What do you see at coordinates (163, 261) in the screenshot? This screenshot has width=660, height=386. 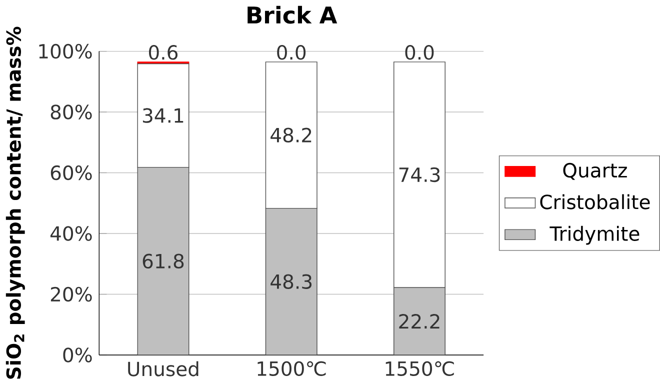 I see `data-label: 61.8` at bounding box center [163, 261].